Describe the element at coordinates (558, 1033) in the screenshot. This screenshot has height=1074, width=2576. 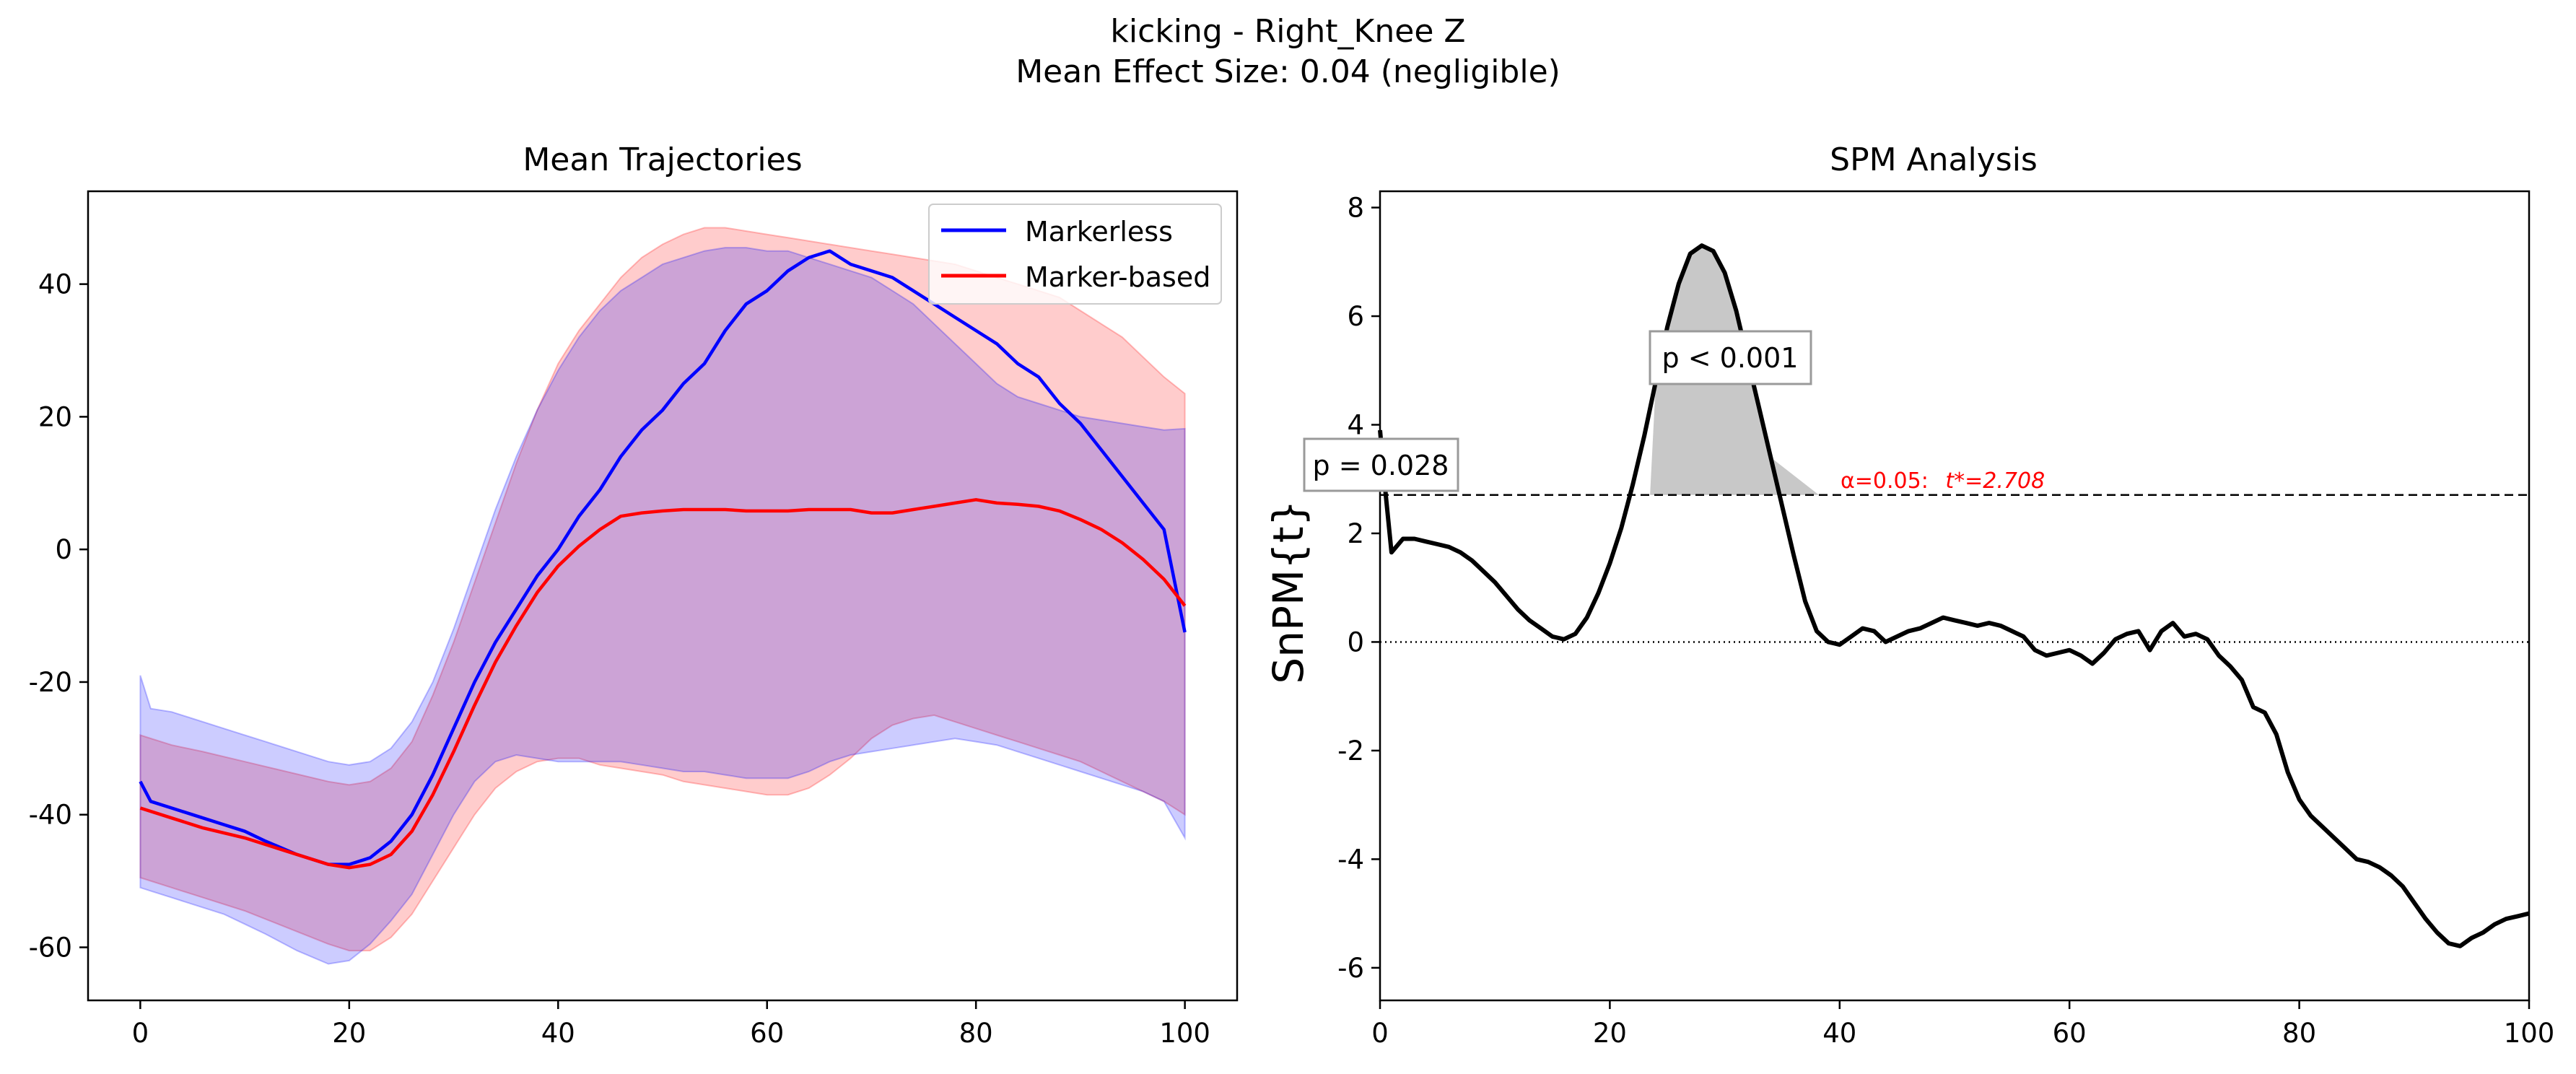
I see `left-x-tick-label: 40` at that location.